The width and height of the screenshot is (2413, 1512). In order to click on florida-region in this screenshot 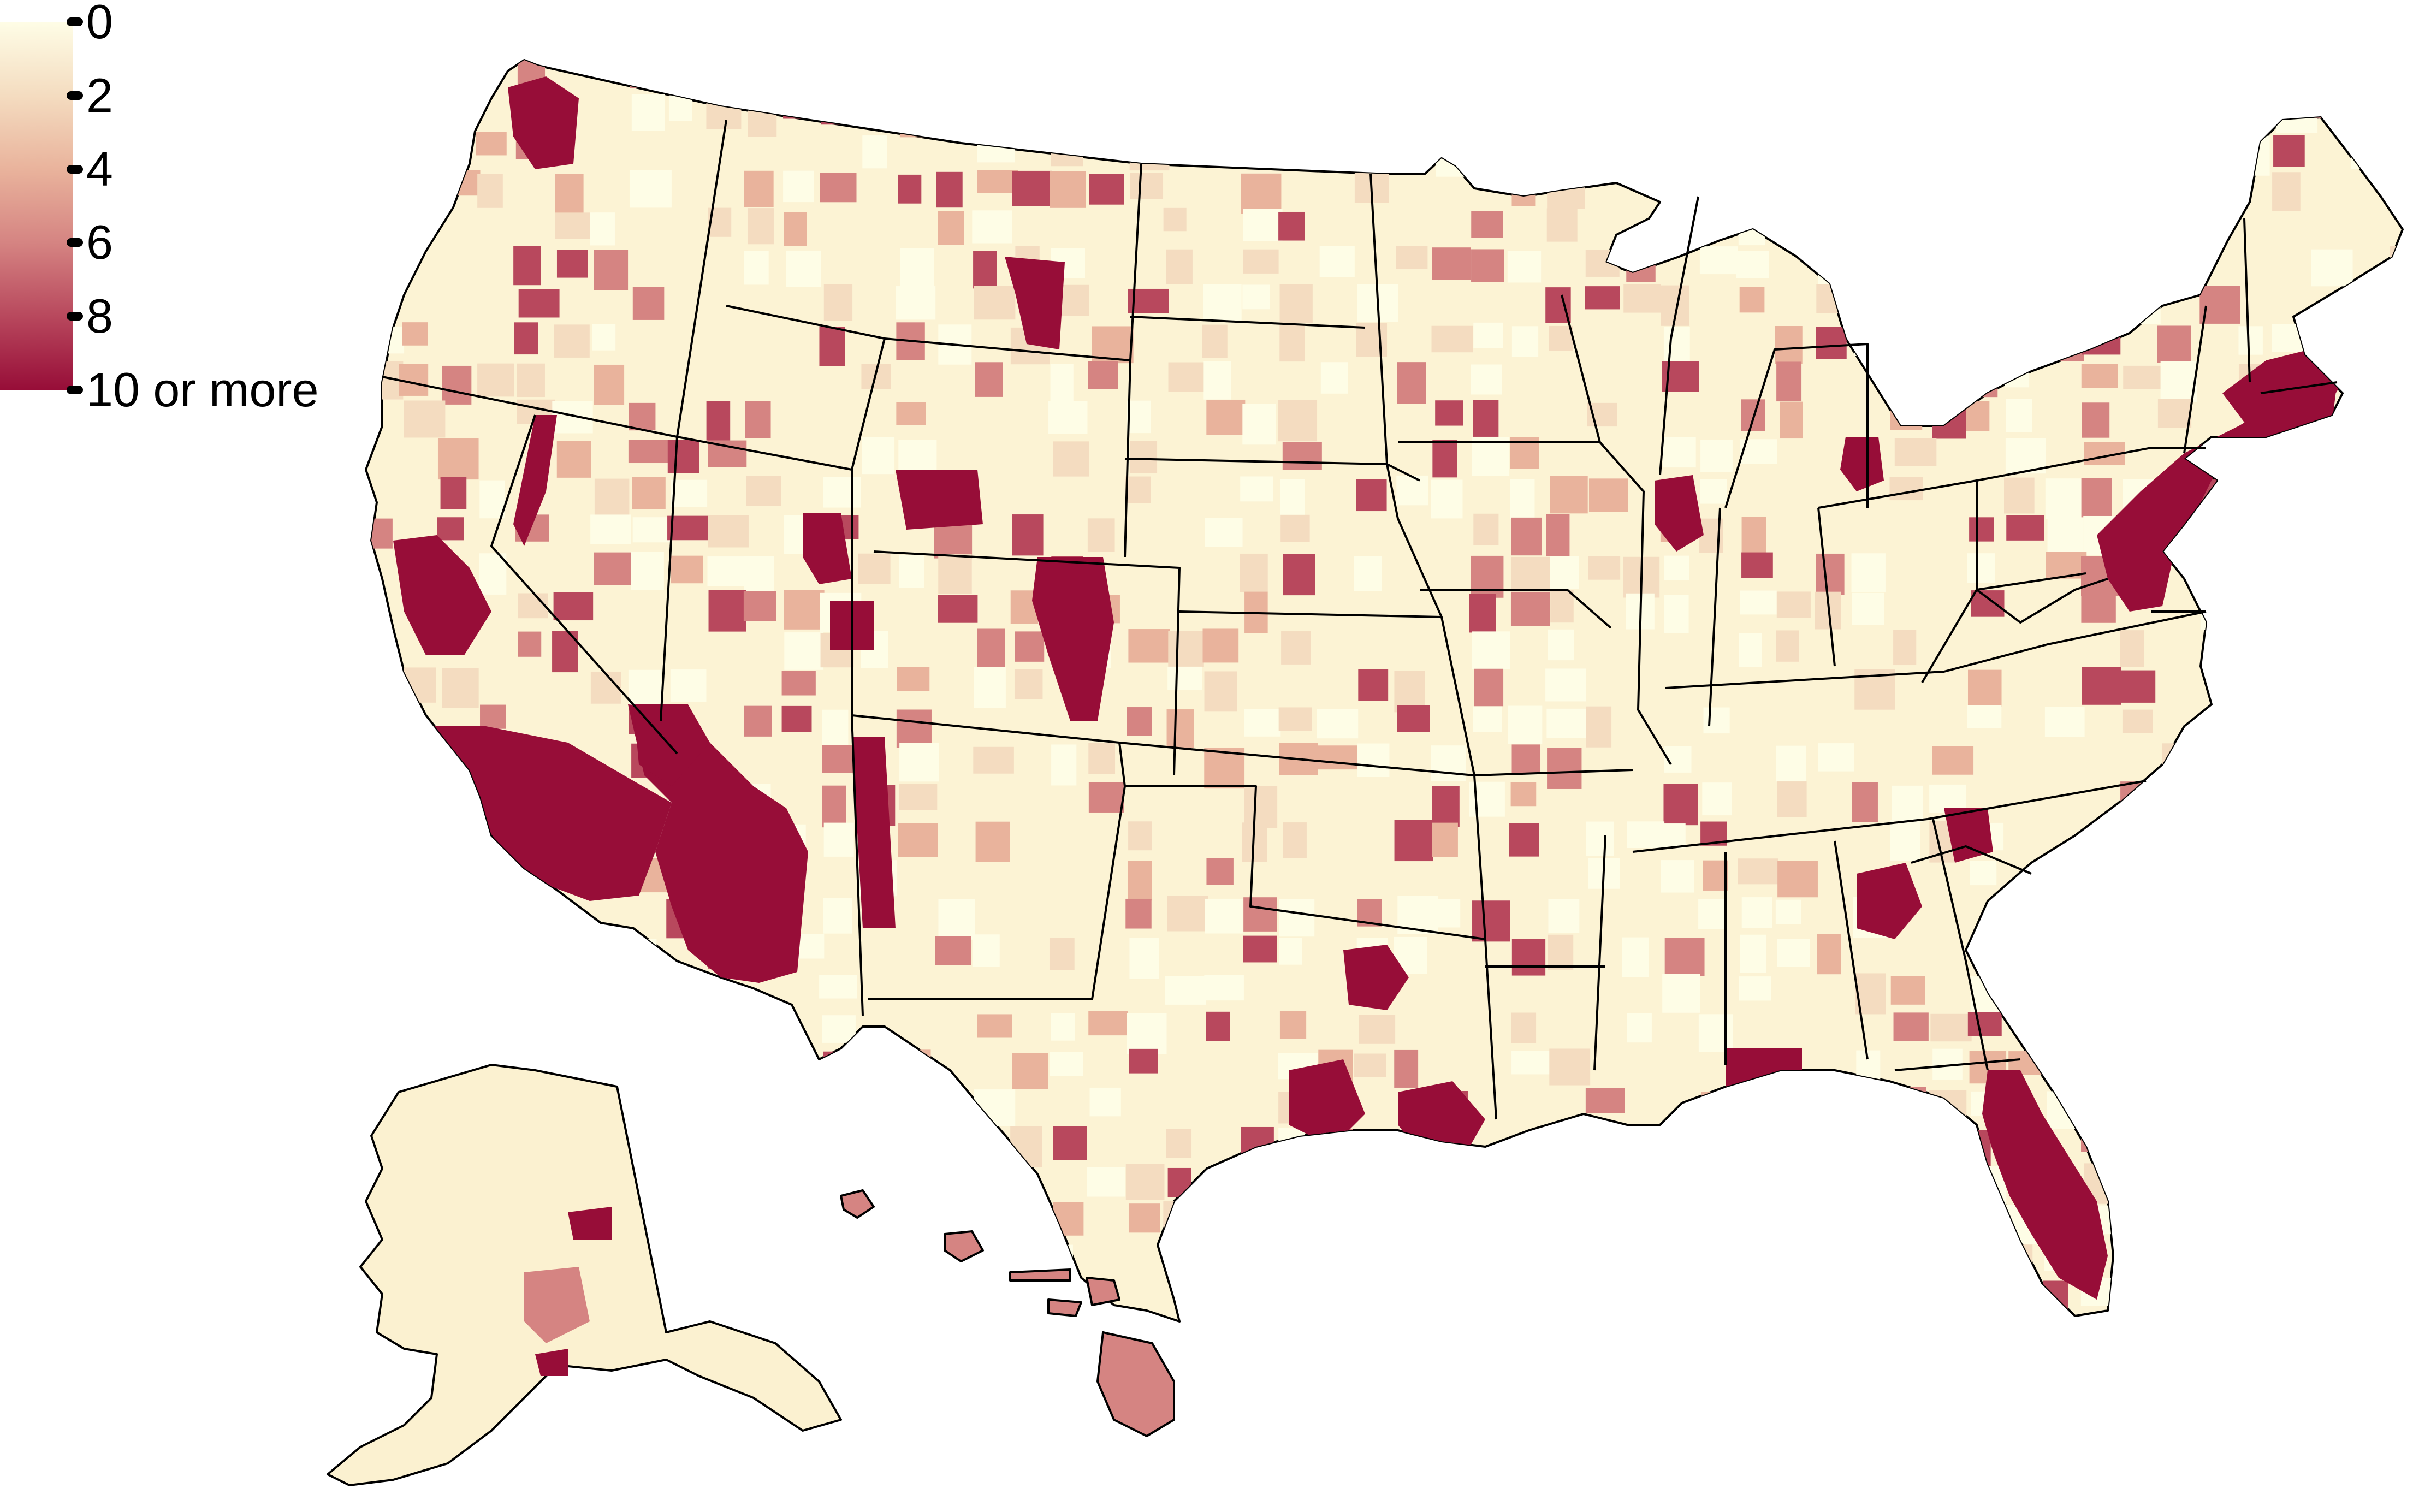, I will do `click(2045, 1185)`.